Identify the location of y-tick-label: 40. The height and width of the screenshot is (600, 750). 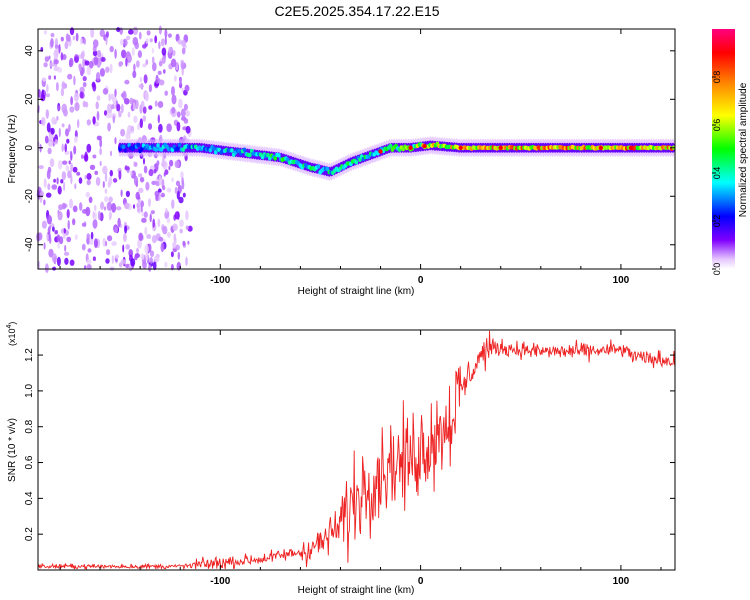
(29, 51).